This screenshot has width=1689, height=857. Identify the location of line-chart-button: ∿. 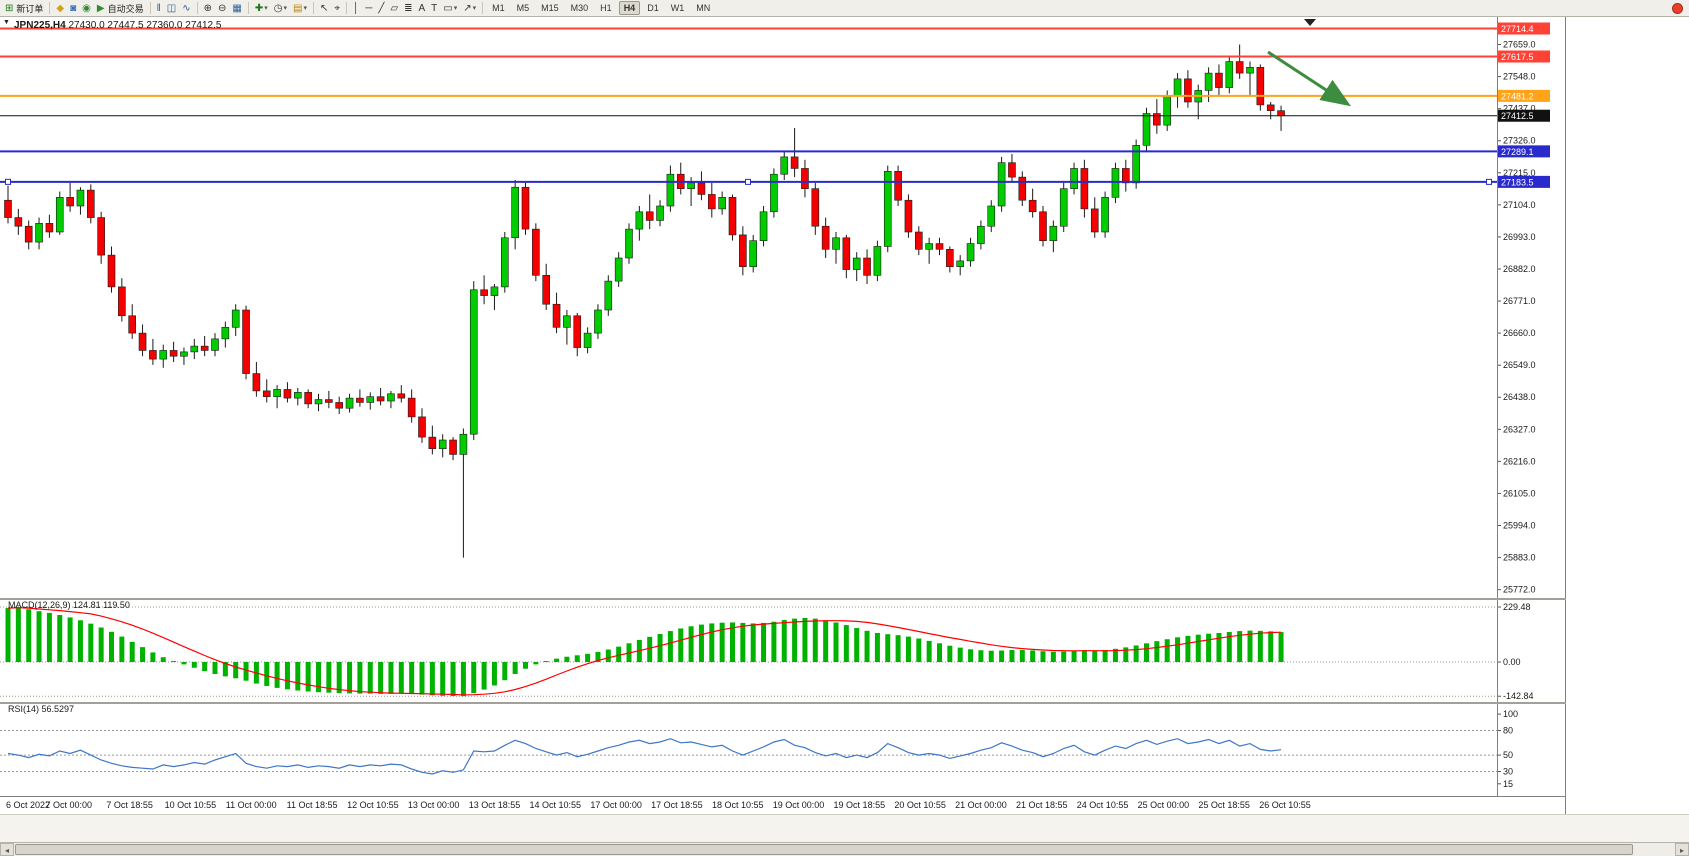
(186, 8).